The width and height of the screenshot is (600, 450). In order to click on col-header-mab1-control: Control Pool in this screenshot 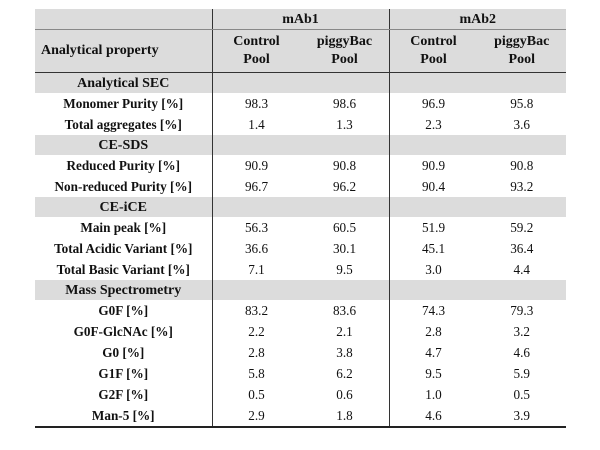, I will do `click(256, 51)`.